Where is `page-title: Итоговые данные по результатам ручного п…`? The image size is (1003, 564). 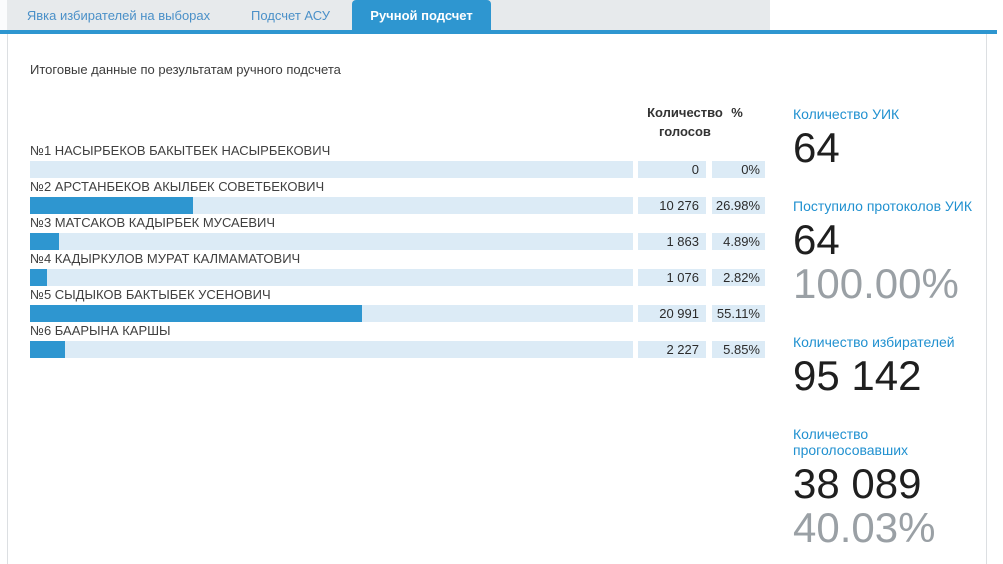 page-title: Итоговые данные по результатам ручного п… is located at coordinates (185, 69).